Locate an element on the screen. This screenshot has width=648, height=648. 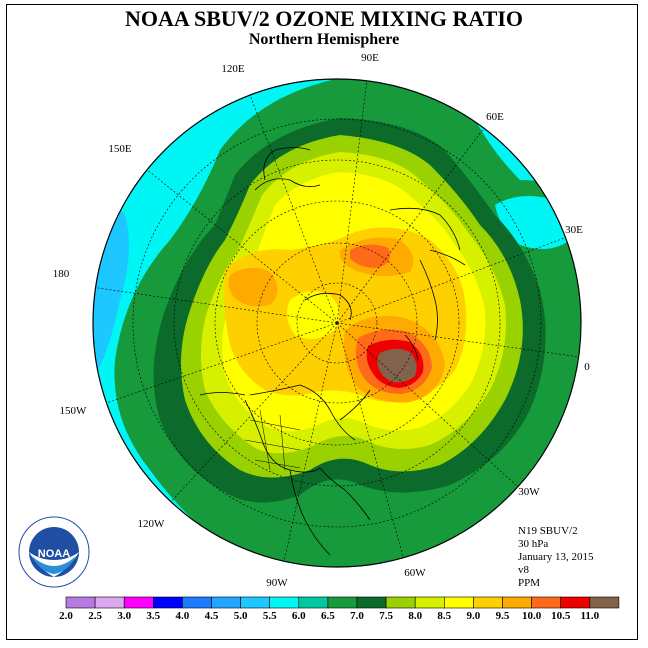
page-title: NOAA SBUV/2 OZONE MIXING RATIO is located at coordinates (324, 18).